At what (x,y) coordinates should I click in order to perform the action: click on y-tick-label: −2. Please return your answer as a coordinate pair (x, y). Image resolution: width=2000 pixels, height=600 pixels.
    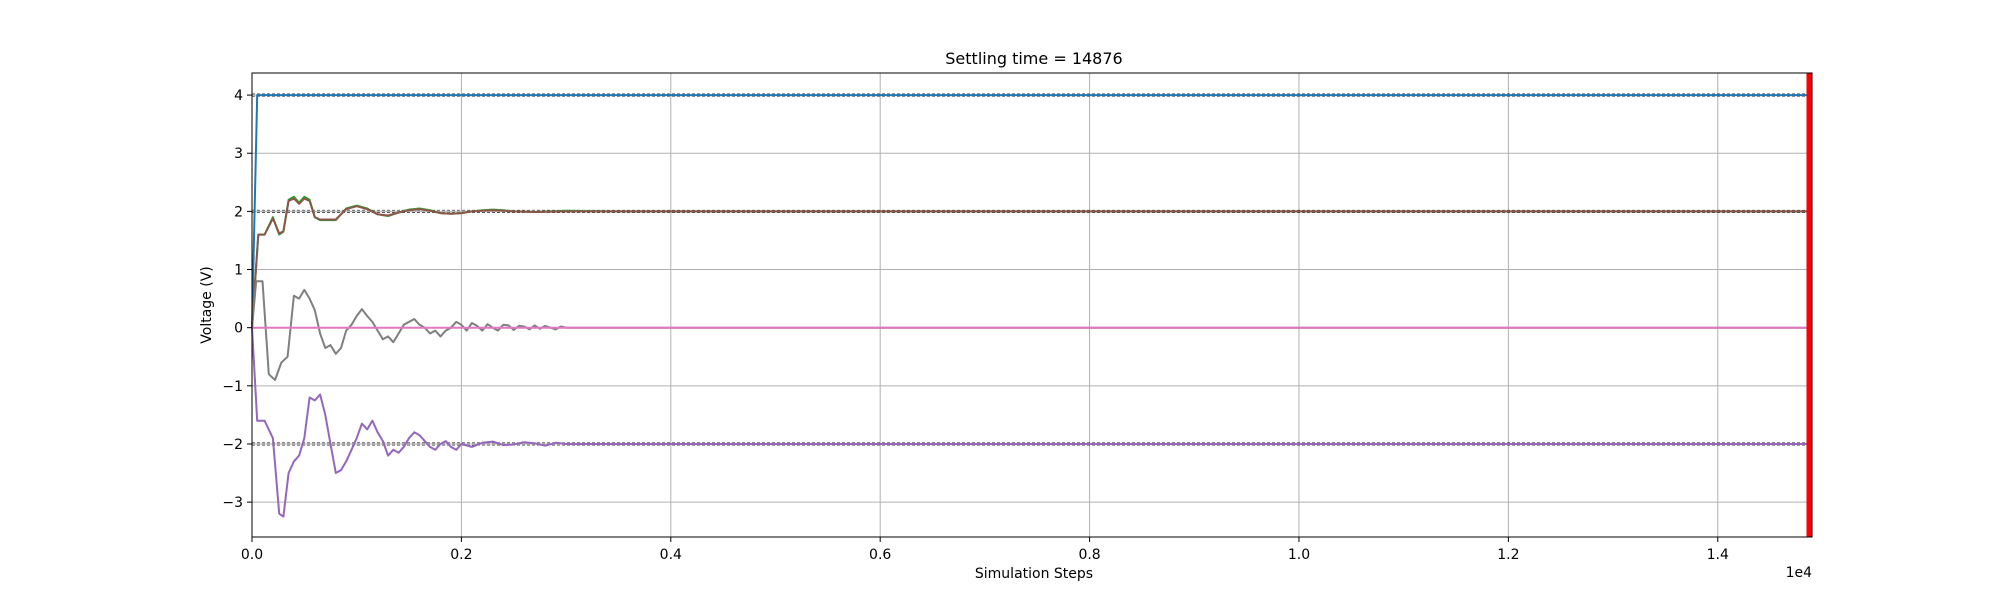
    Looking at the image, I should click on (232, 445).